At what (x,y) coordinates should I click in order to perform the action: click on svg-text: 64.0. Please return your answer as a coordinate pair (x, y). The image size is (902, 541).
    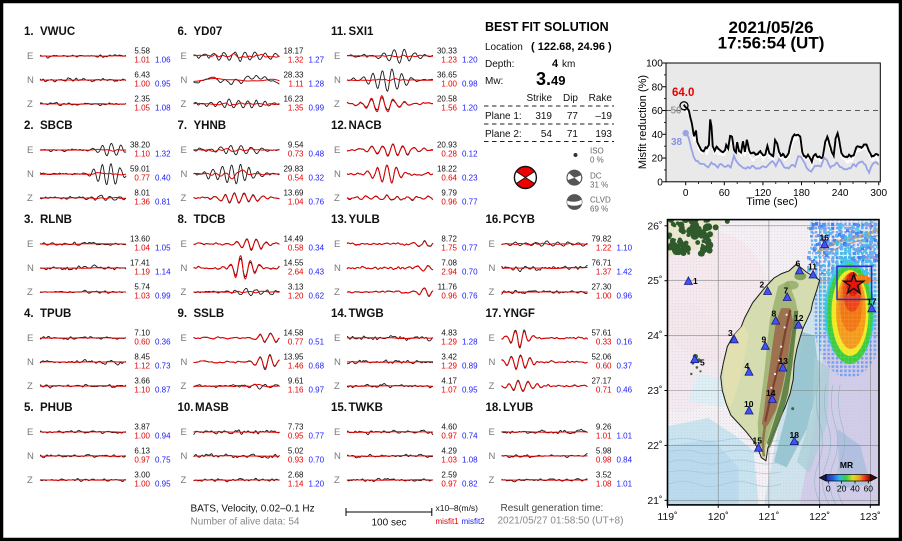
    Looking at the image, I should click on (683, 93).